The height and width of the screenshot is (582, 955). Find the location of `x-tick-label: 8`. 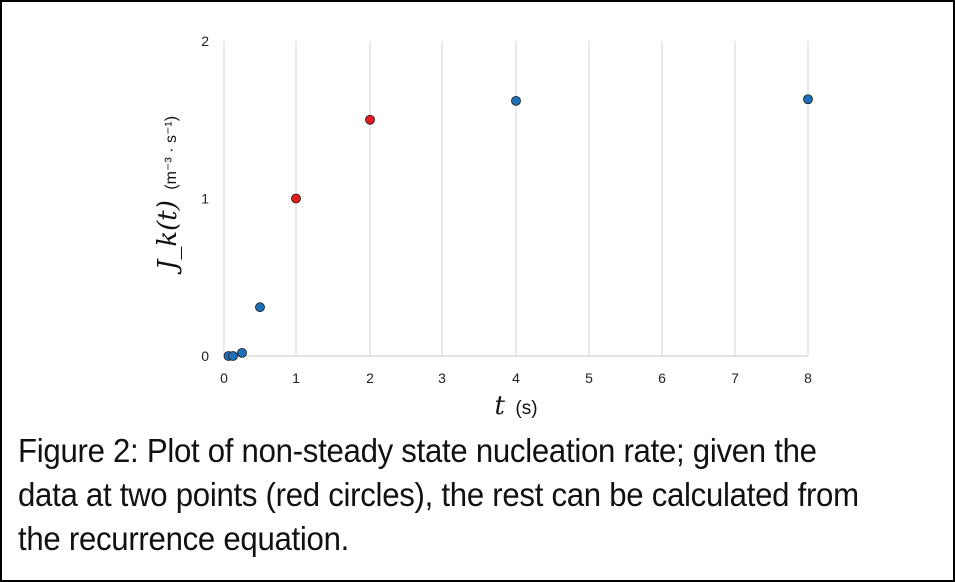

x-tick-label: 8 is located at coordinates (808, 378).